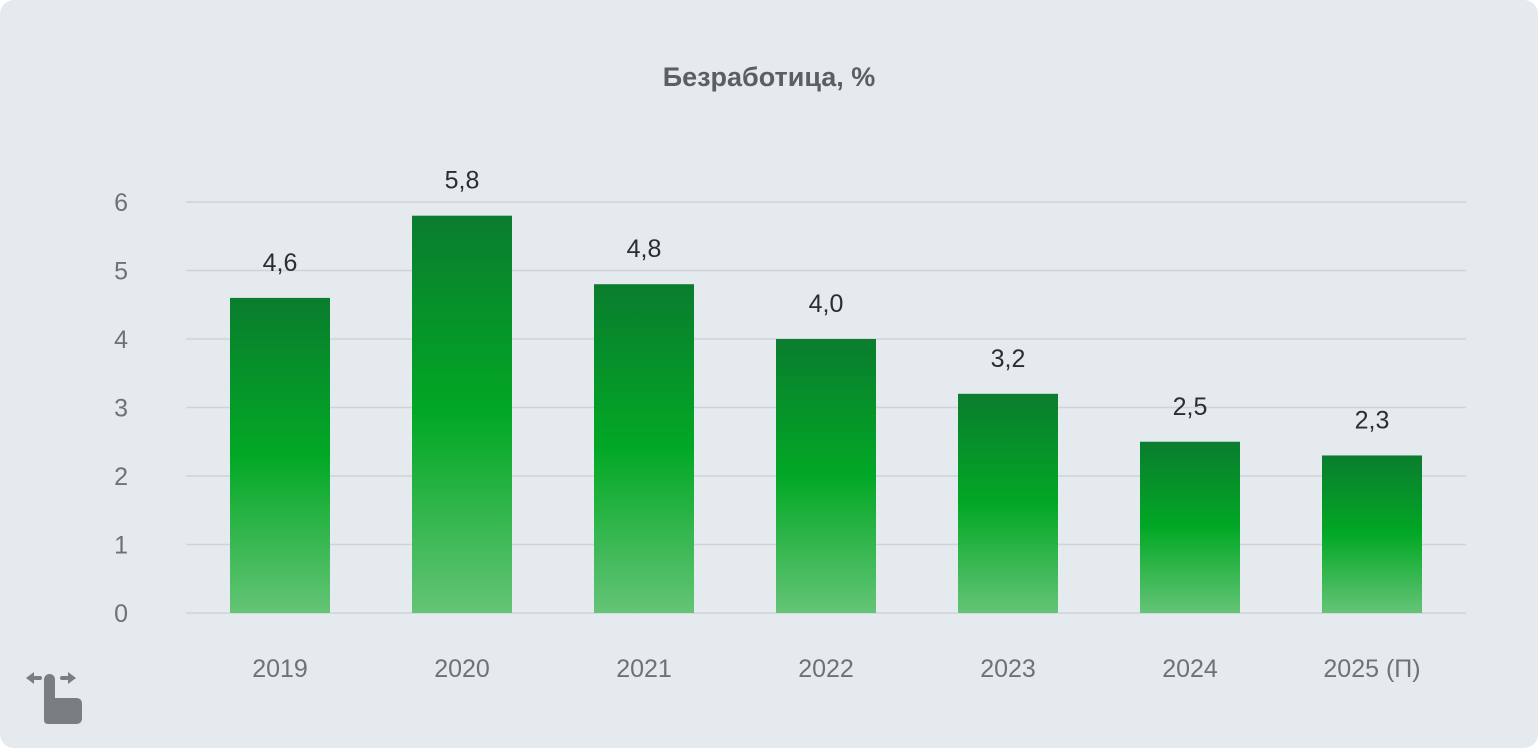  Describe the element at coordinates (644, 669) in the screenshot. I see `x-tick-label: 2021` at that location.